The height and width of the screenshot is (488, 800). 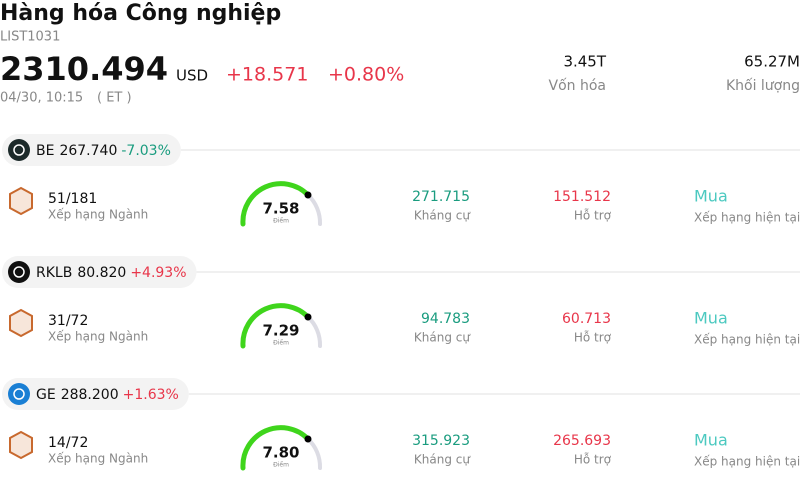 I want to click on score: 7.58, so click(x=280, y=209).